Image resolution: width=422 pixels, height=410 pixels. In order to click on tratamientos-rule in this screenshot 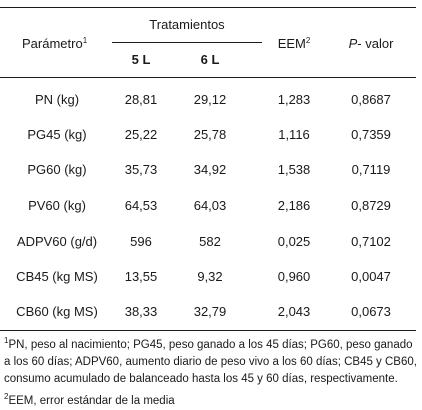, I will do `click(187, 42)`.